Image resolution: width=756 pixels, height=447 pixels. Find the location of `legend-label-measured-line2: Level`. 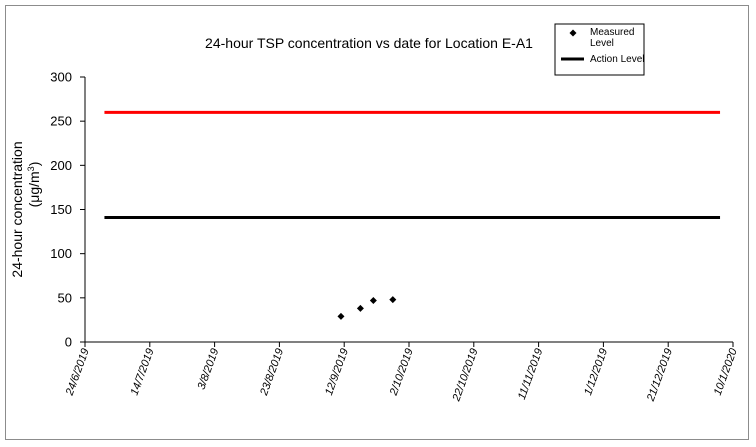

legend-label-measured-line2: Level is located at coordinates (602, 43).